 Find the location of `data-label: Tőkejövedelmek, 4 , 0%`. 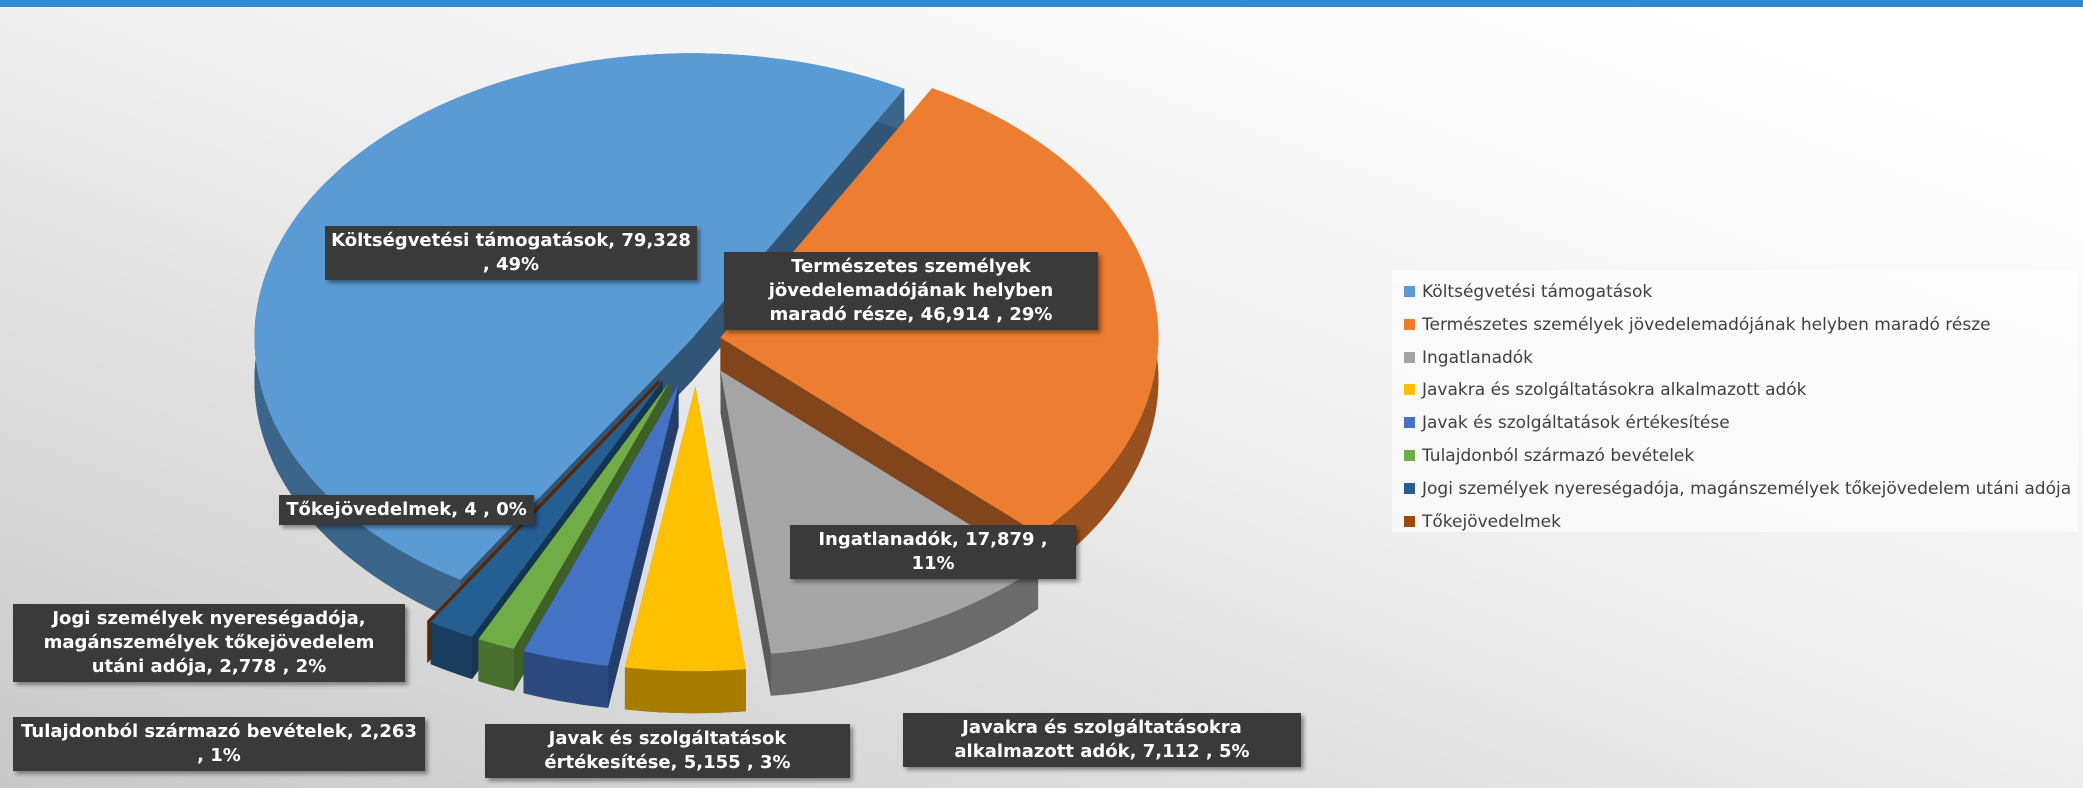

data-label: Tőkejövedelmek, 4 , 0% is located at coordinates (406, 510).